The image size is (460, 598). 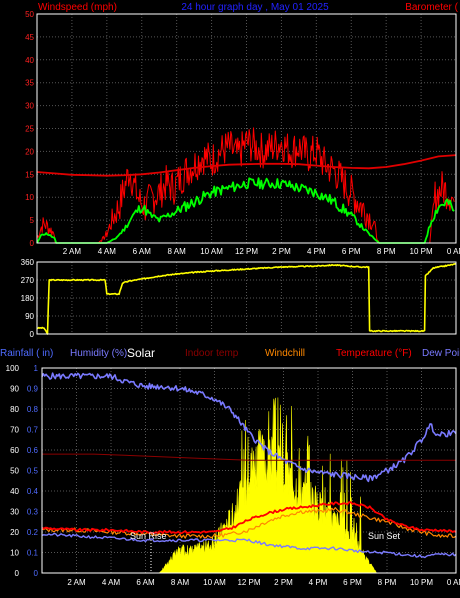 I want to click on direction-y-ticks: 0 90 180 270 360, so click(x=28, y=298).